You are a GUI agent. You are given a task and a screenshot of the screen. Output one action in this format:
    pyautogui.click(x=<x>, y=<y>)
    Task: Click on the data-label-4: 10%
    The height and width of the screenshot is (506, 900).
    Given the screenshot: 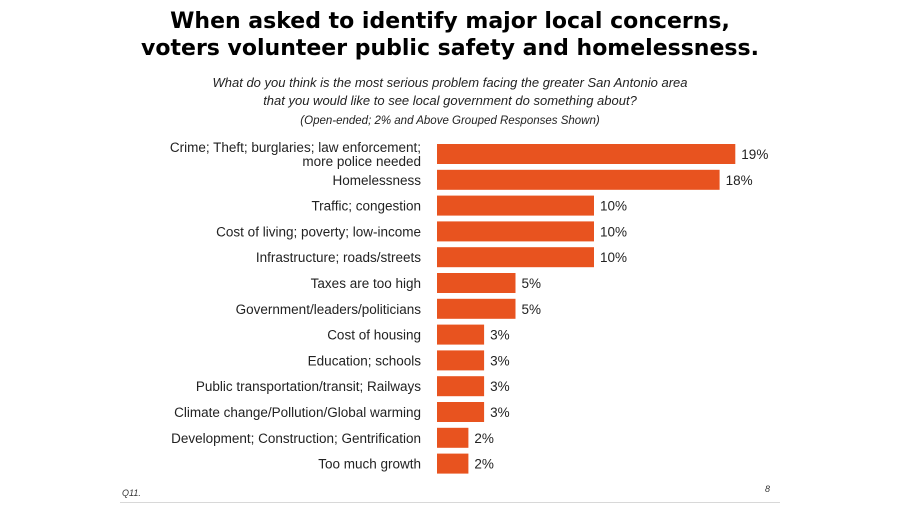 What is the action you would take?
    pyautogui.click(x=613, y=257)
    